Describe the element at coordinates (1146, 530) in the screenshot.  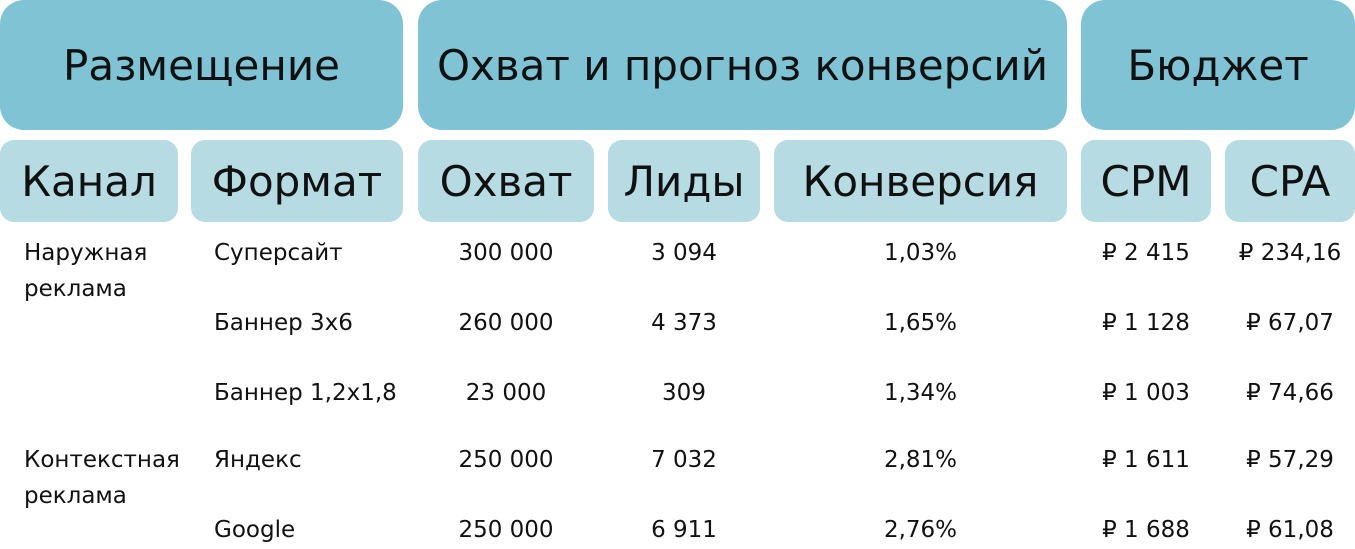
I see `value-cell: ₽ 1 688` at that location.